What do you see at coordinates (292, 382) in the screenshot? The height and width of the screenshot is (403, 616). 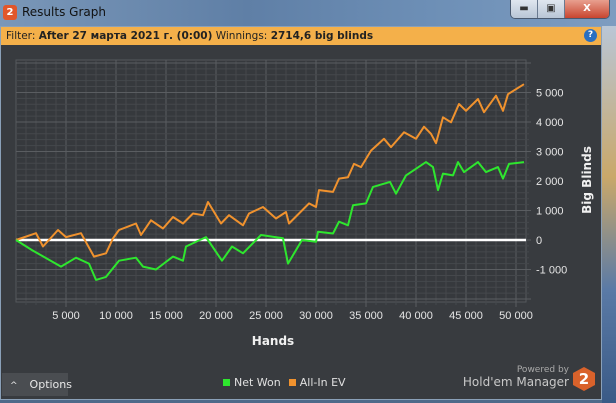 I see `legend-swatch-all-in-ev` at bounding box center [292, 382].